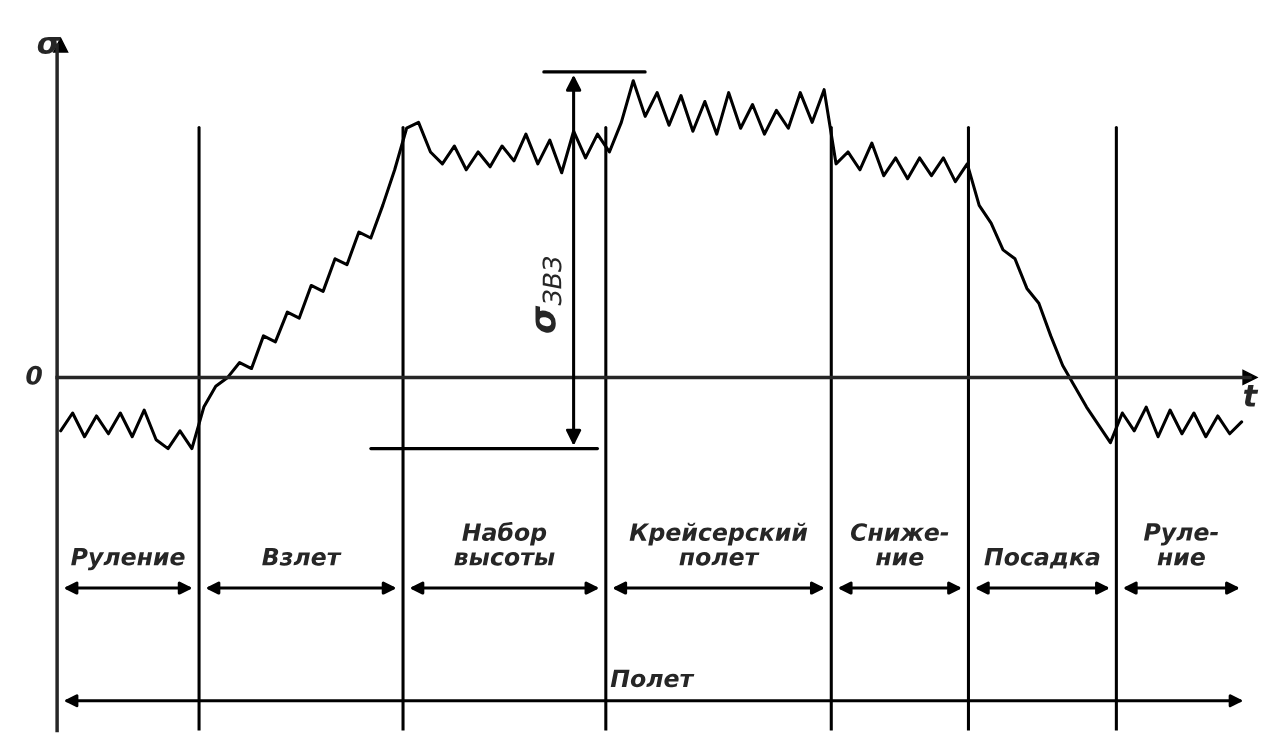  Describe the element at coordinates (504, 543) in the screenshot. I see `text: Набор высоты` at that location.